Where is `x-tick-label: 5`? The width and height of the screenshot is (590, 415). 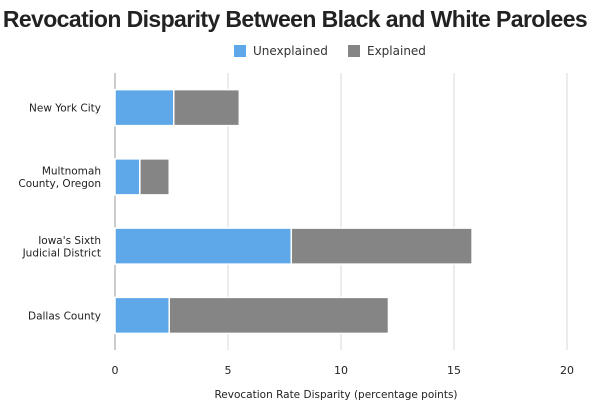
x-tick-label: 5 is located at coordinates (228, 370).